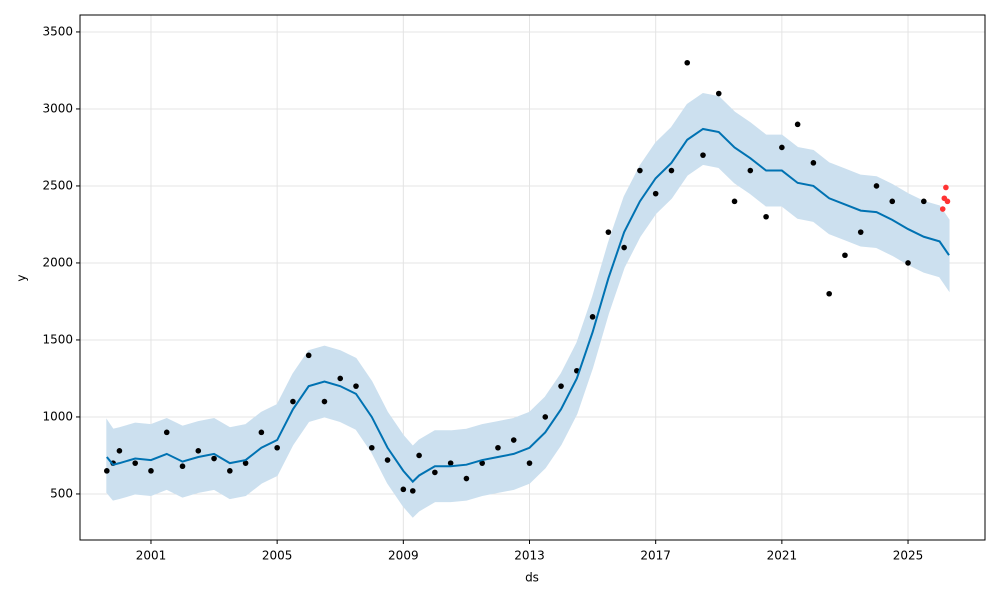  Describe the element at coordinates (151, 556) in the screenshot. I see `x-tick-label: 2001` at that location.